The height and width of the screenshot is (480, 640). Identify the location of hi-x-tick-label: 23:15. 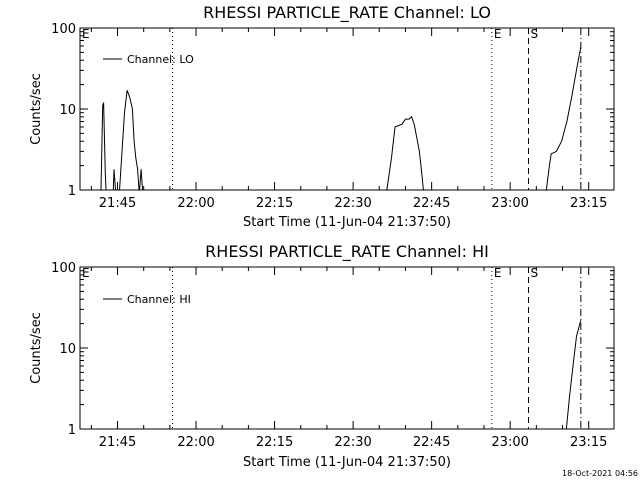
(588, 442).